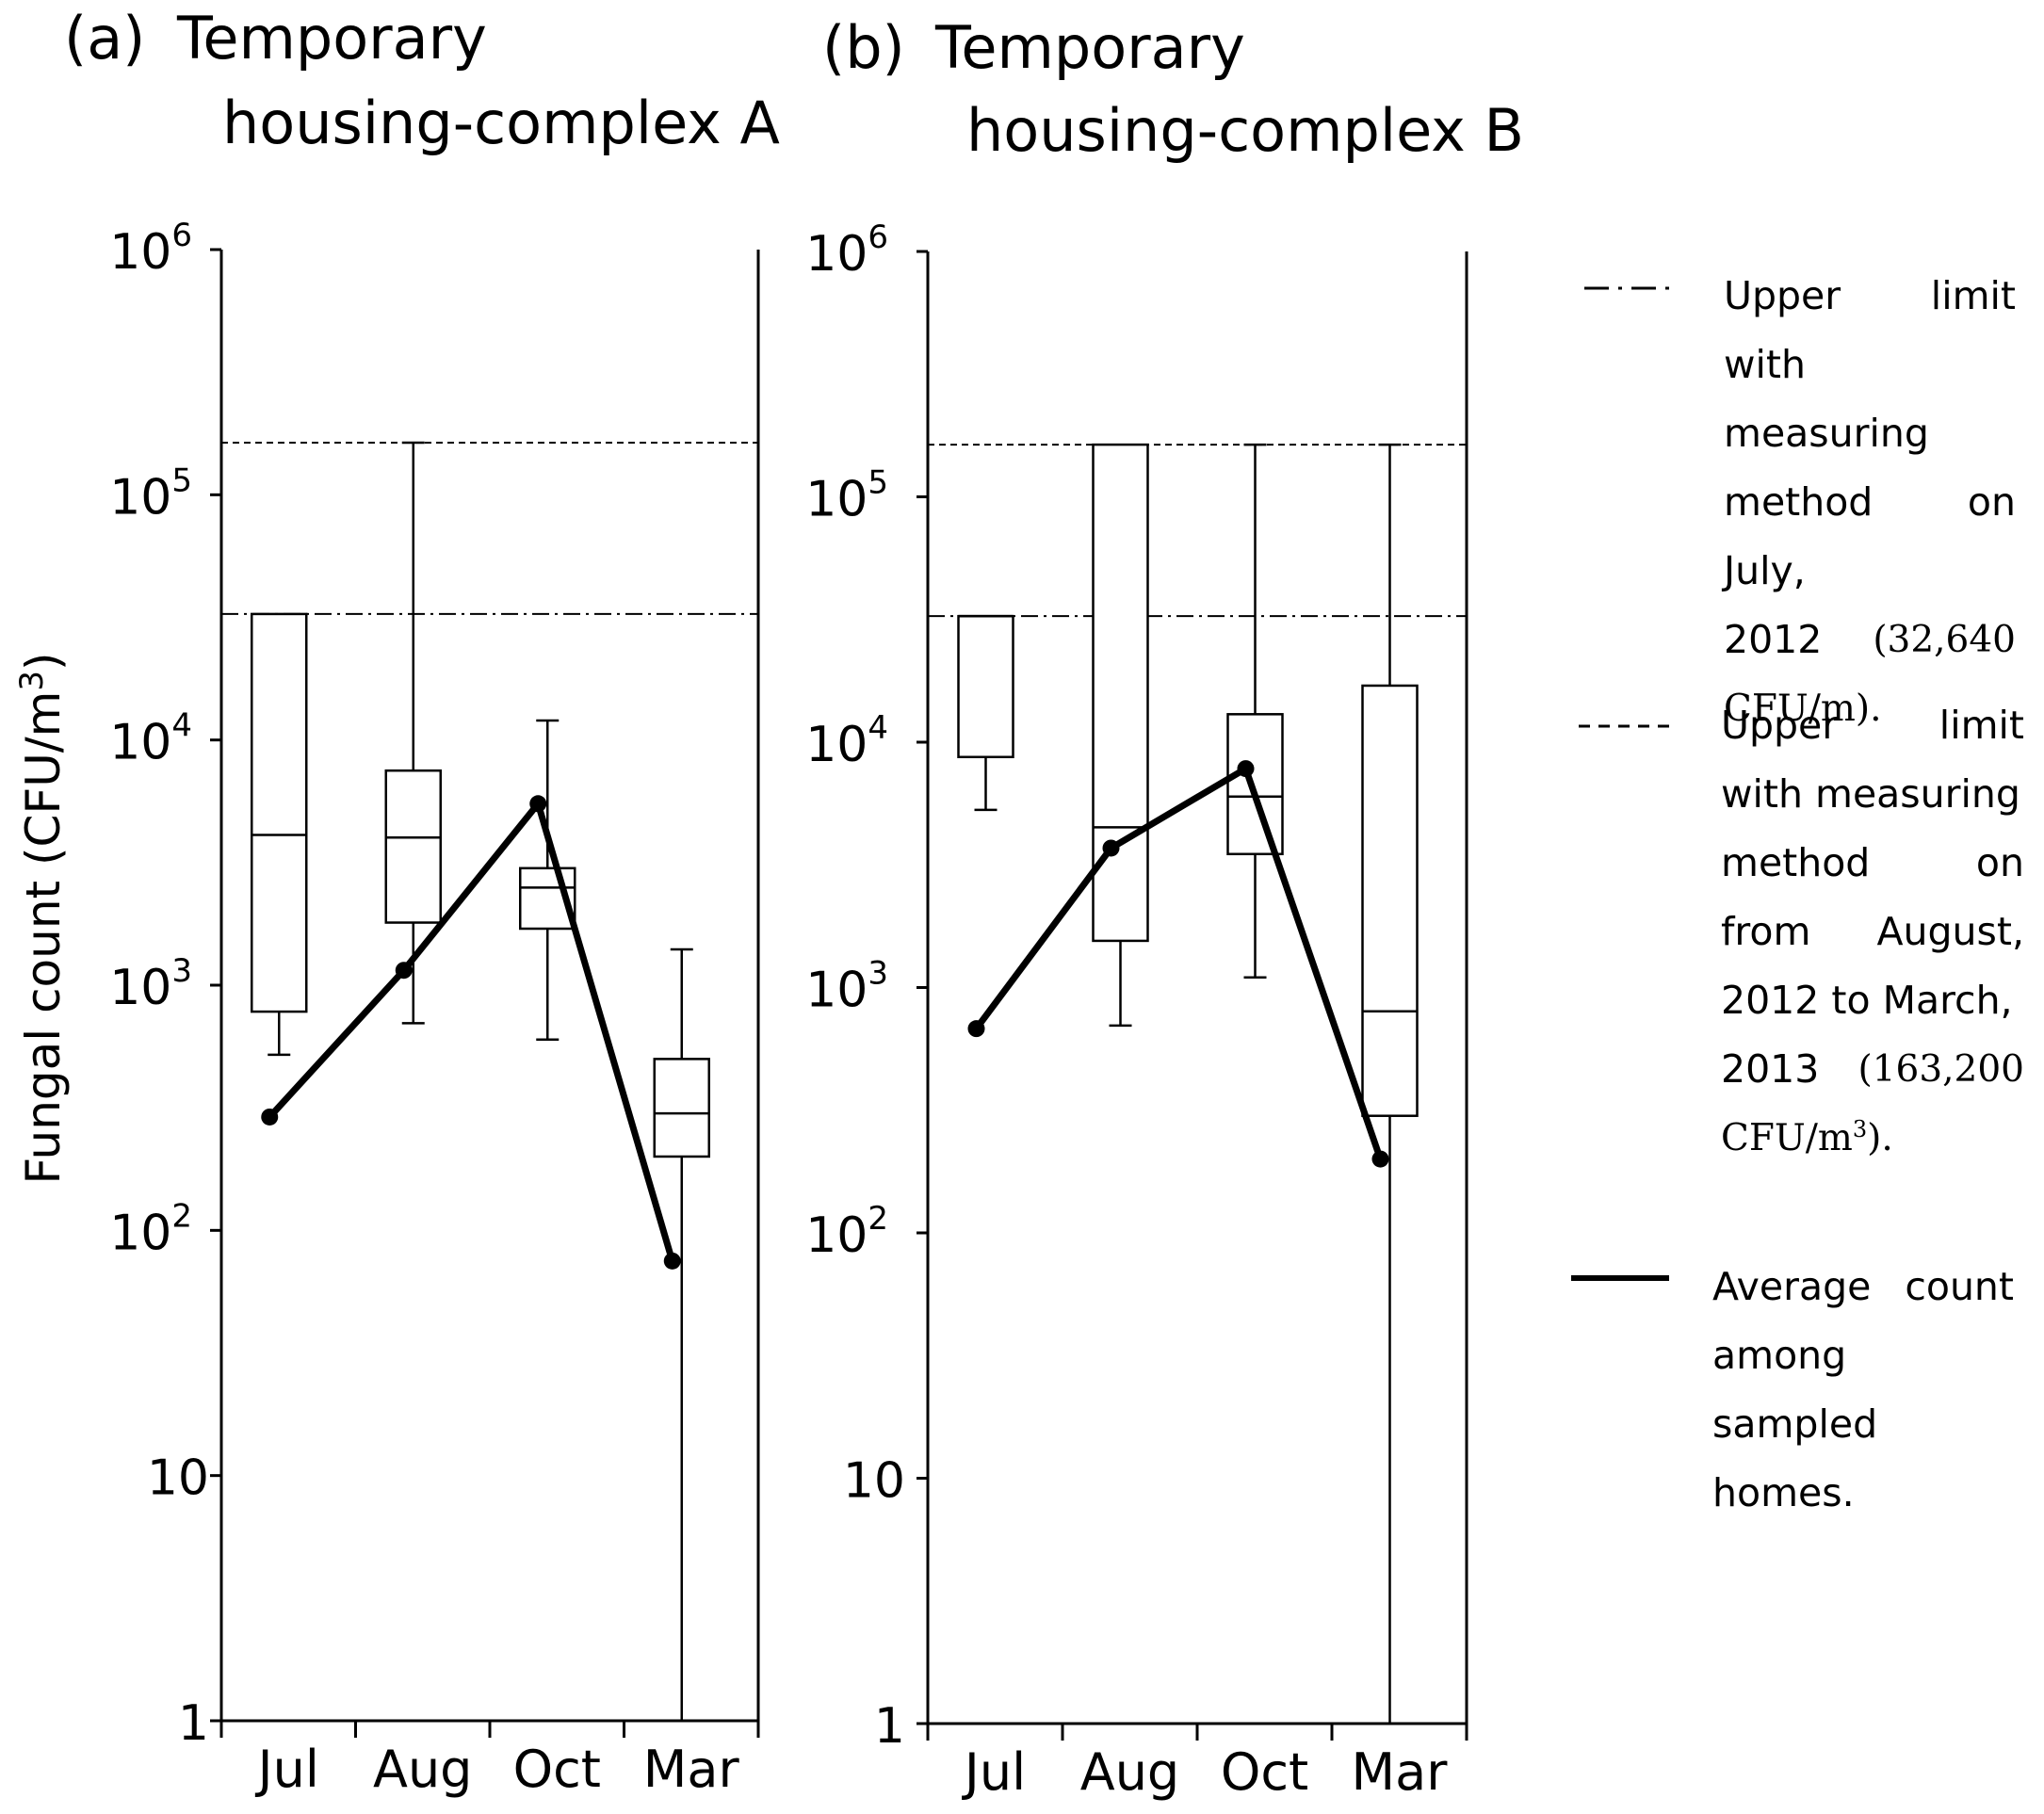 The width and height of the screenshot is (2044, 1814). I want to click on panel-a-average-line, so click(471, 1031).